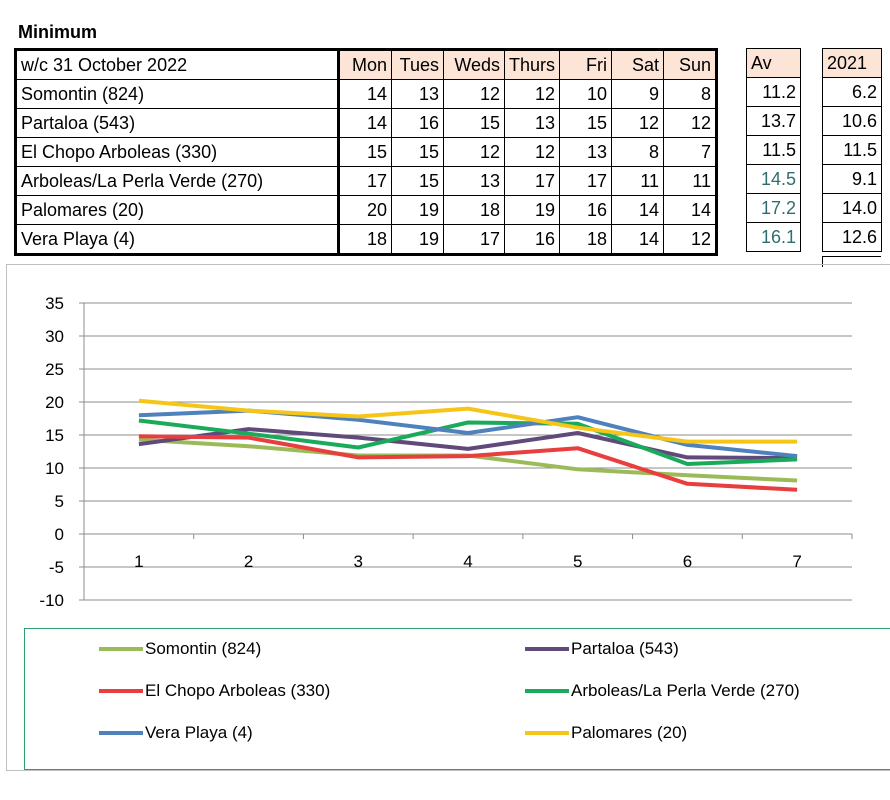  I want to click on av-cell: 11.2, so click(773, 92).